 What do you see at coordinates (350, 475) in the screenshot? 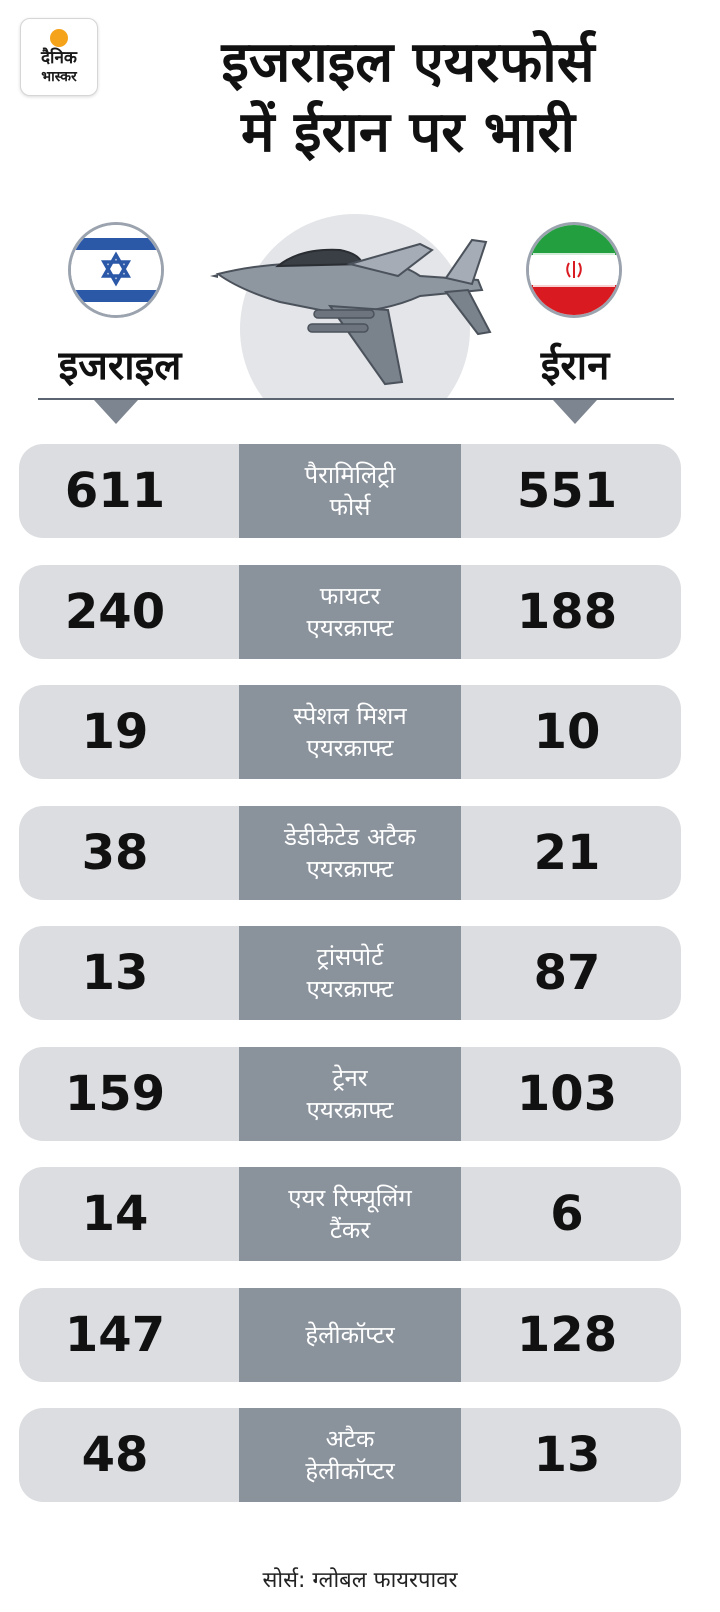
I see `category-label-line: पैरामिलिट्री` at bounding box center [350, 475].